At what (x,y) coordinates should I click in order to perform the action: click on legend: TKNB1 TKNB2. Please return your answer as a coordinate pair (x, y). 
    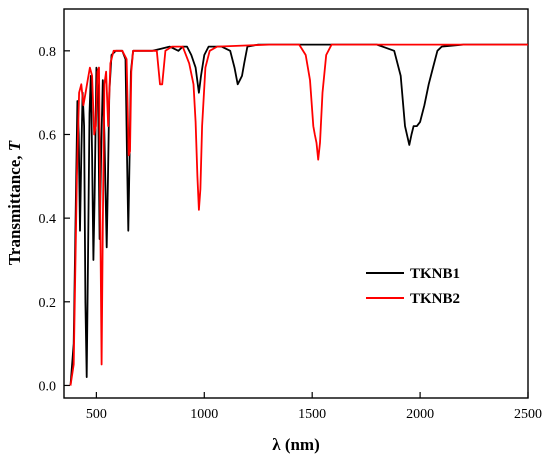
    Looking at the image, I should click on (413, 286).